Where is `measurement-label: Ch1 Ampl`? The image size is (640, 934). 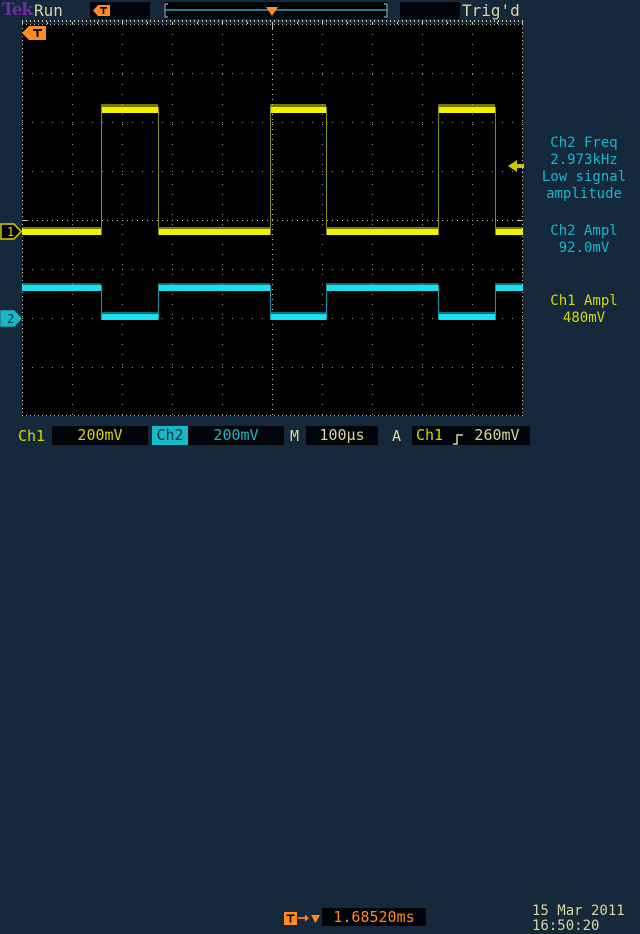 measurement-label: Ch1 Ampl is located at coordinates (584, 301).